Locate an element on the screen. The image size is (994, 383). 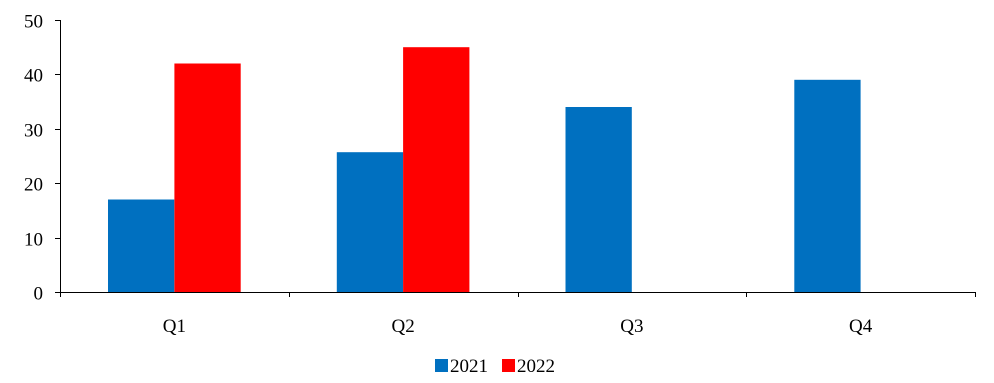
y-tick-label: 20 is located at coordinates (33, 185).